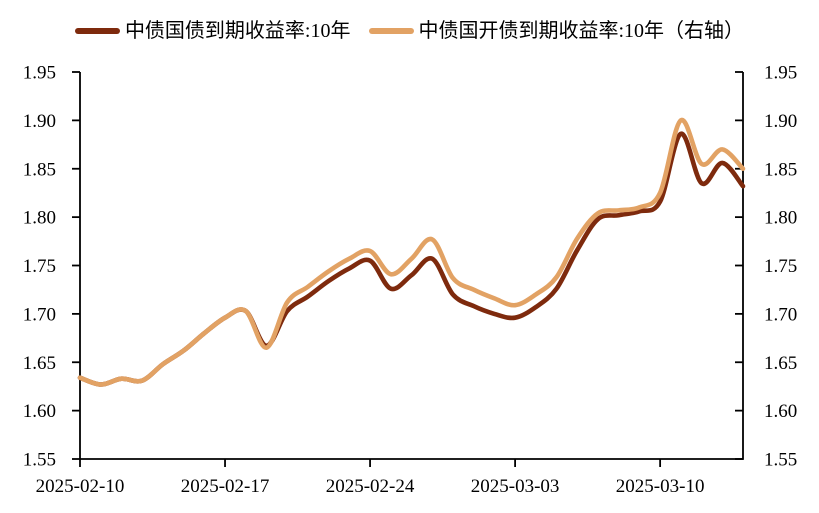  I want to click on y-axis-right-label: 1.75, so click(780, 266).